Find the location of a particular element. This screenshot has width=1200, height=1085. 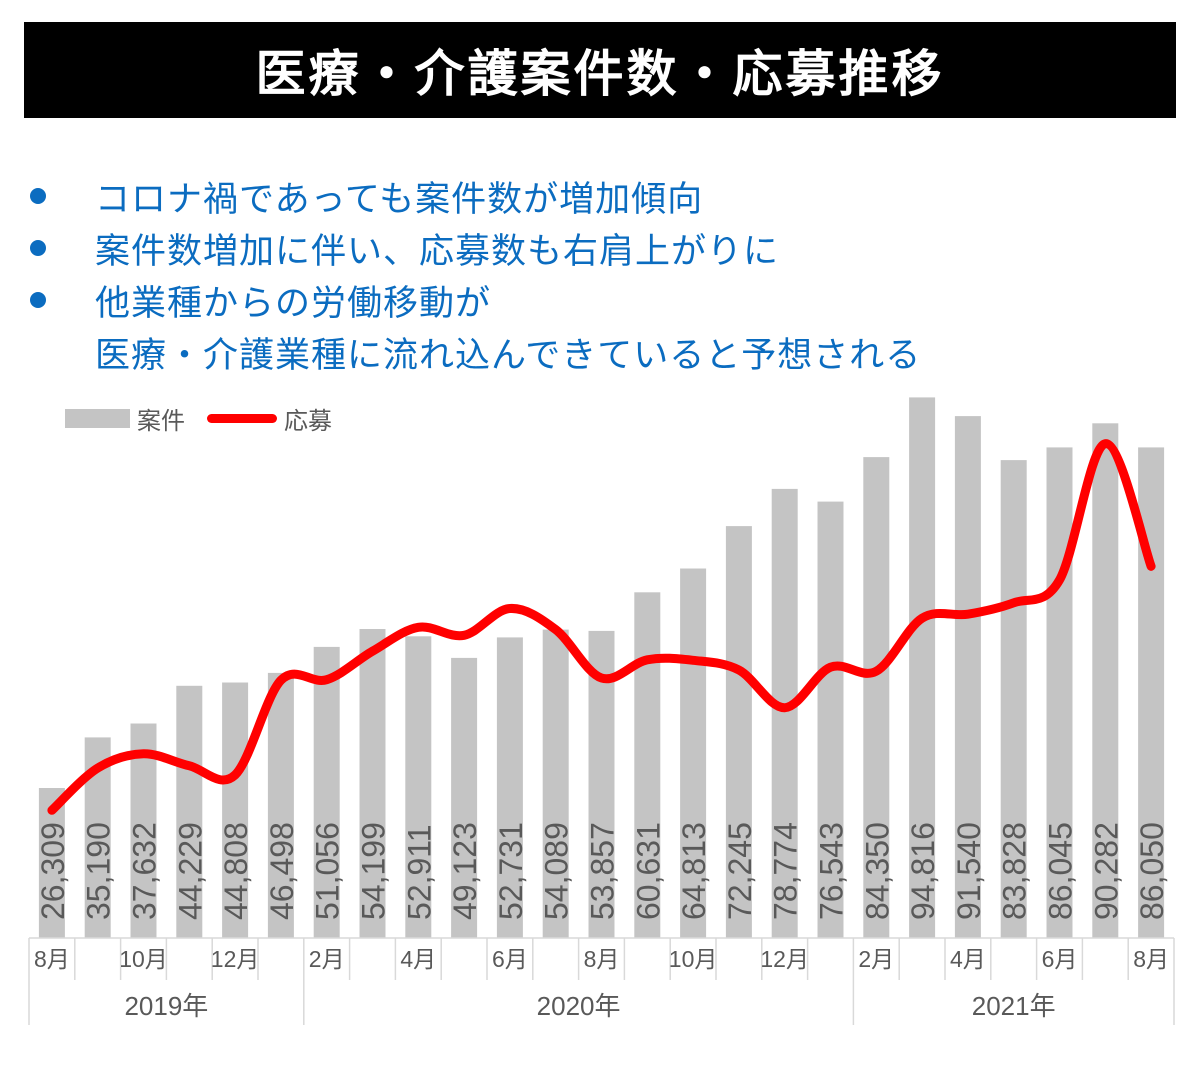

bullet-text: 他業種からの労働移動が is located at coordinates (293, 303).